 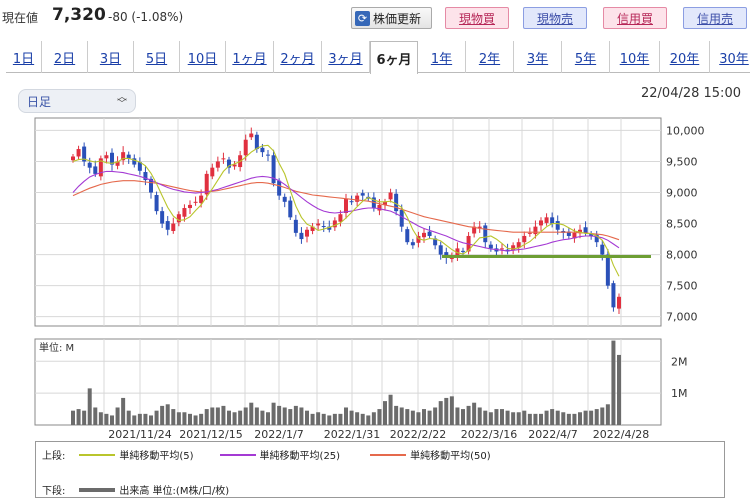 I want to click on refresh-label: 株価更新, so click(x=397, y=18).